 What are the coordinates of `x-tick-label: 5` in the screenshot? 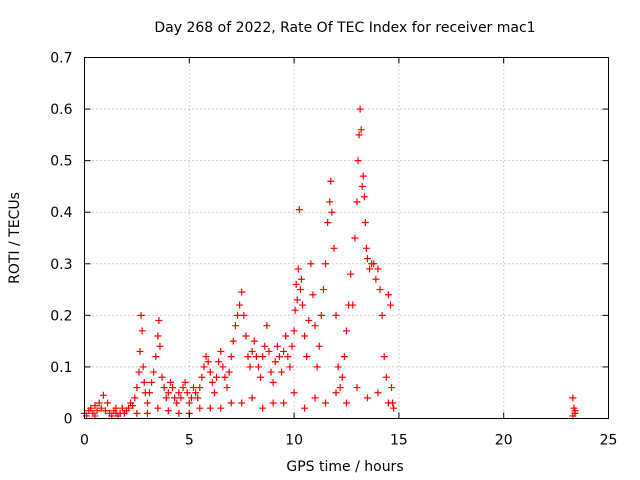 It's located at (189, 441).